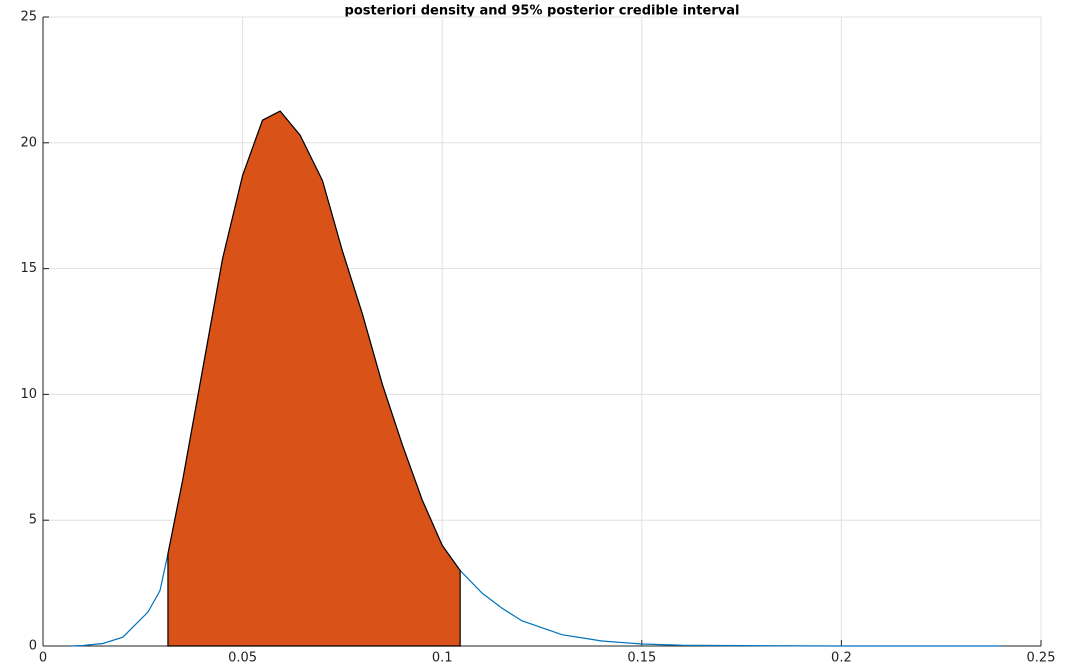 Image resolution: width=1065 pixels, height=667 pixels. What do you see at coordinates (28, 268) in the screenshot?
I see `y-tick-label: 15` at bounding box center [28, 268].